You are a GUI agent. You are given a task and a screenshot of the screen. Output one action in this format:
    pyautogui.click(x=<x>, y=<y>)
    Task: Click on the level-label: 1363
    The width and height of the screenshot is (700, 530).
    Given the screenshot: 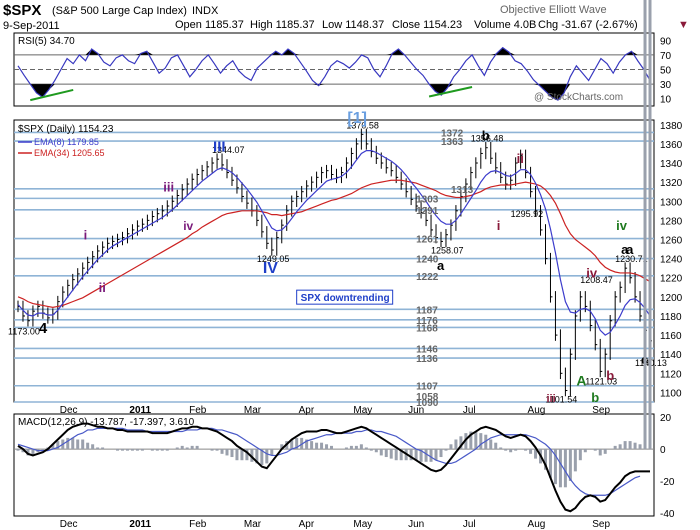 What is the action you would take?
    pyautogui.click(x=452, y=142)
    